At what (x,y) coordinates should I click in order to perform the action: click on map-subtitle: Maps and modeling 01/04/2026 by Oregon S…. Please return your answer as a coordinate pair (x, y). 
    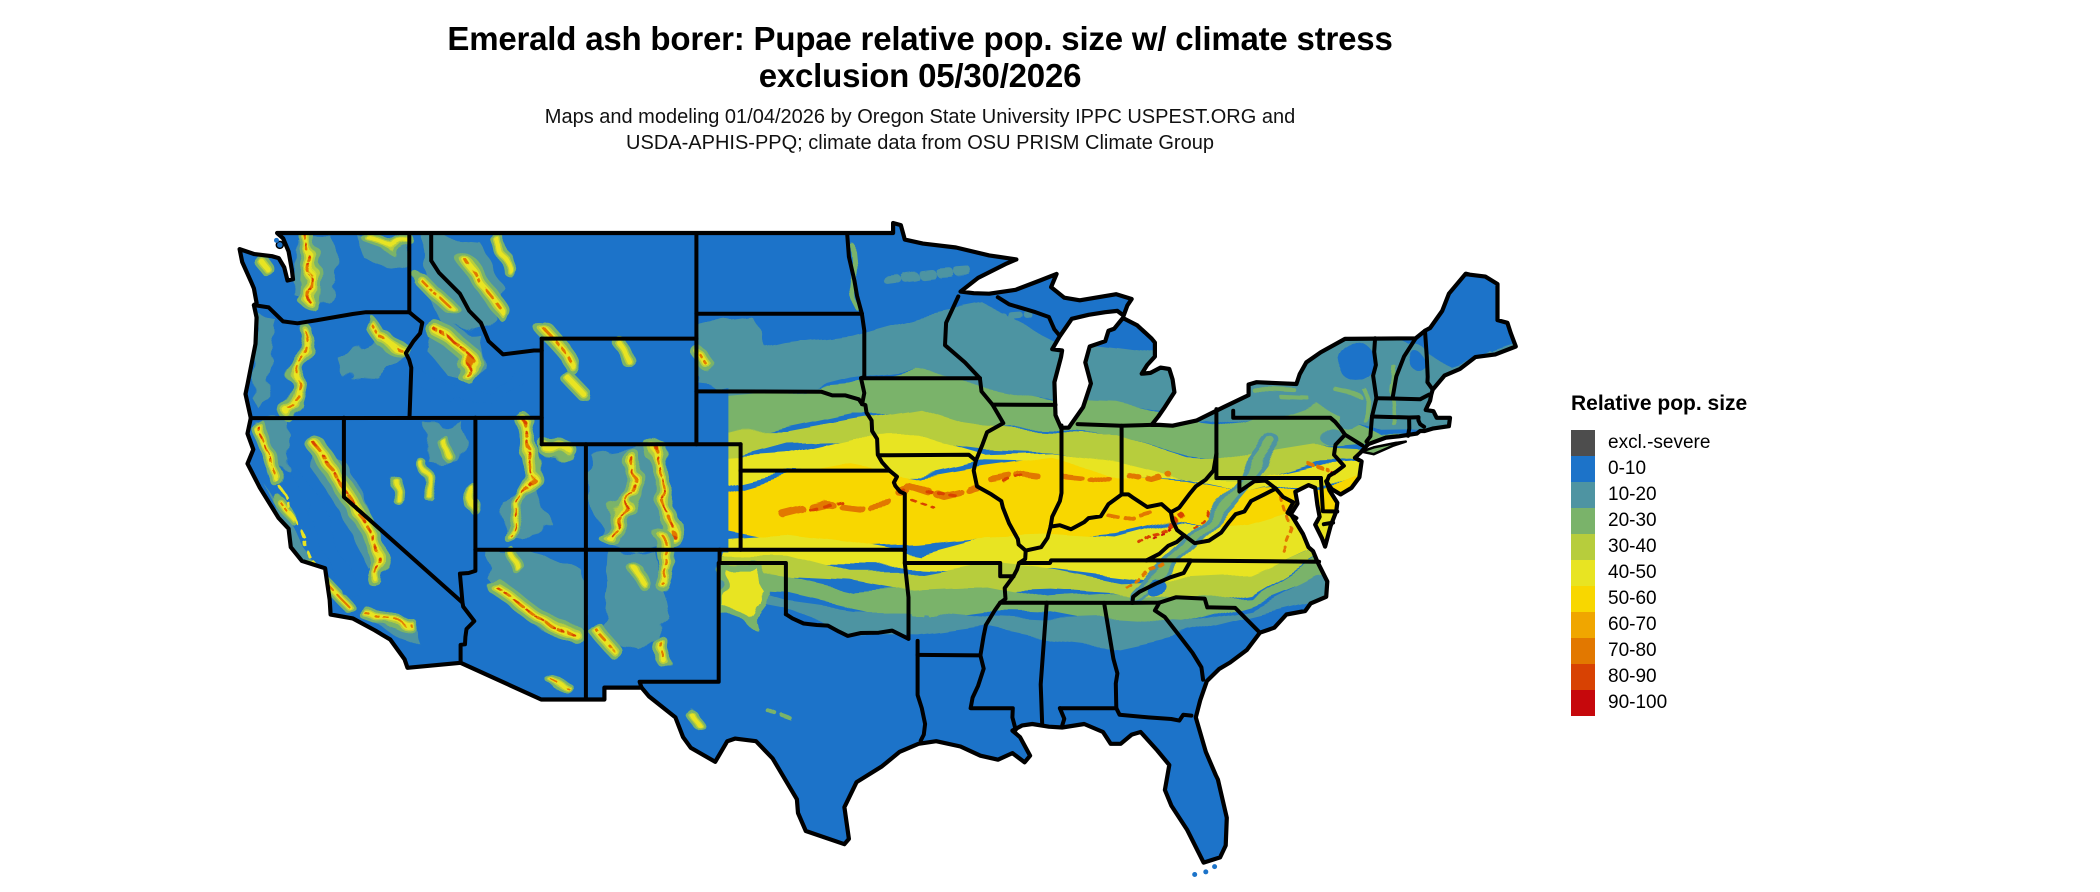
    Looking at the image, I should click on (920, 130).